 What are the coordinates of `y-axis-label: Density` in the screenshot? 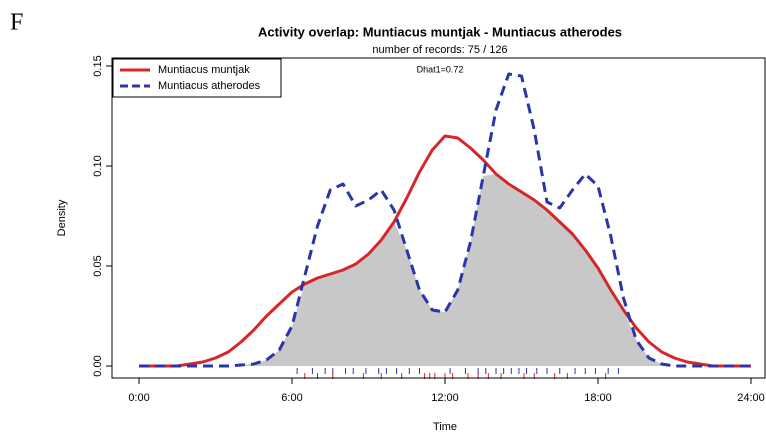 It's located at (62, 217).